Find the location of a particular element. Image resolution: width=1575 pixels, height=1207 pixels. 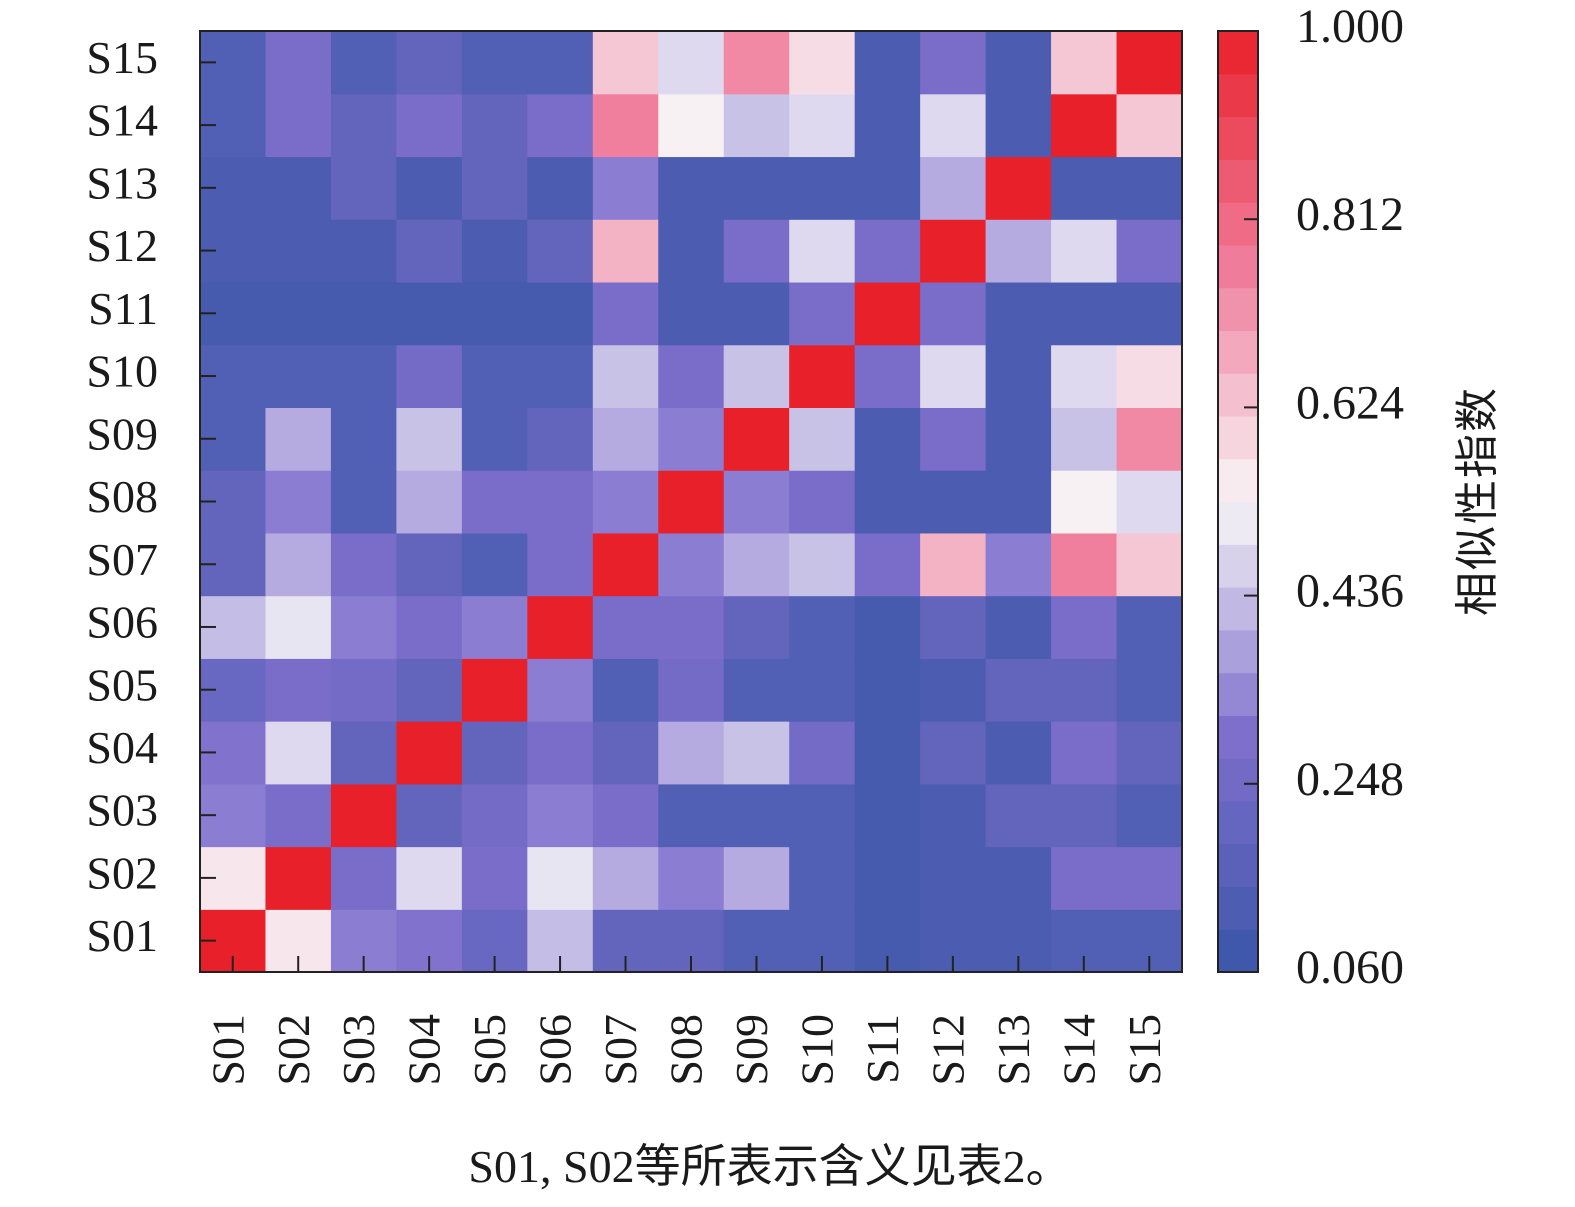

cell-S14-S11 is located at coordinates (887, 125).